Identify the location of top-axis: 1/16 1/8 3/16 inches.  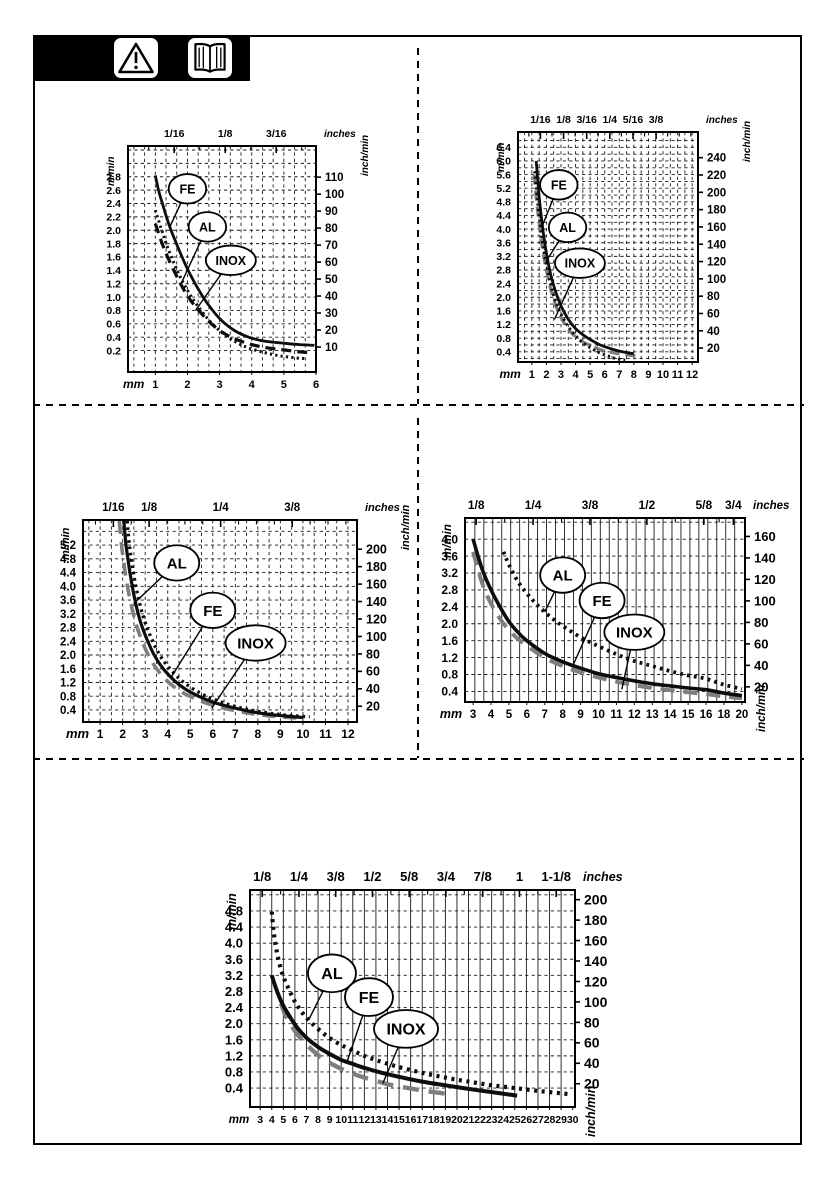
(252, 140).